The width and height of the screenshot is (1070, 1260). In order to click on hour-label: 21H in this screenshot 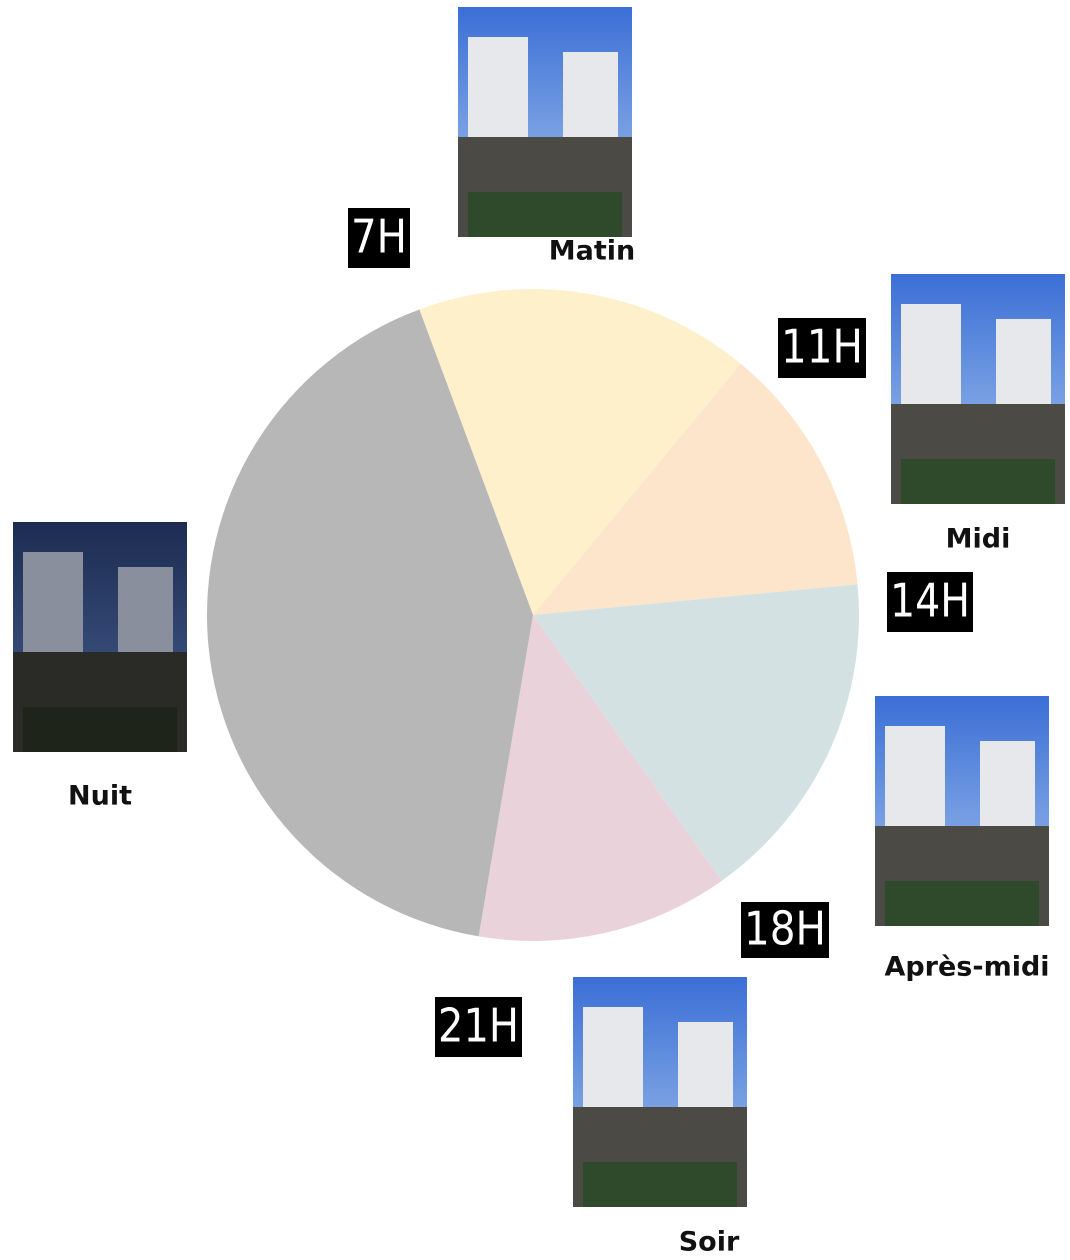, I will do `click(478, 1026)`.